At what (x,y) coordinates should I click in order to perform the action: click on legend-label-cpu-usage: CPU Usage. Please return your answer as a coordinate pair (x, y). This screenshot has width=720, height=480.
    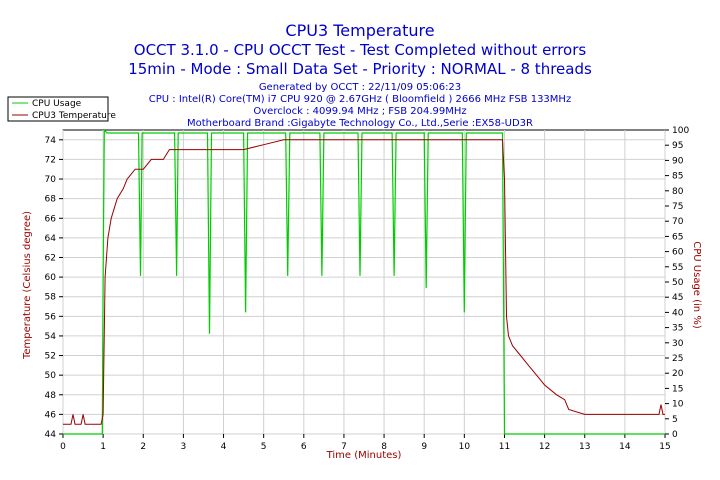
    Looking at the image, I should click on (57, 104).